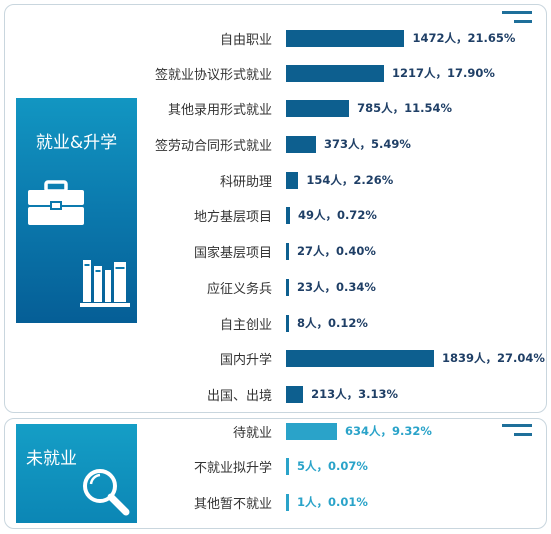  I want to click on value-label: 154人，2.26%, so click(350, 180).